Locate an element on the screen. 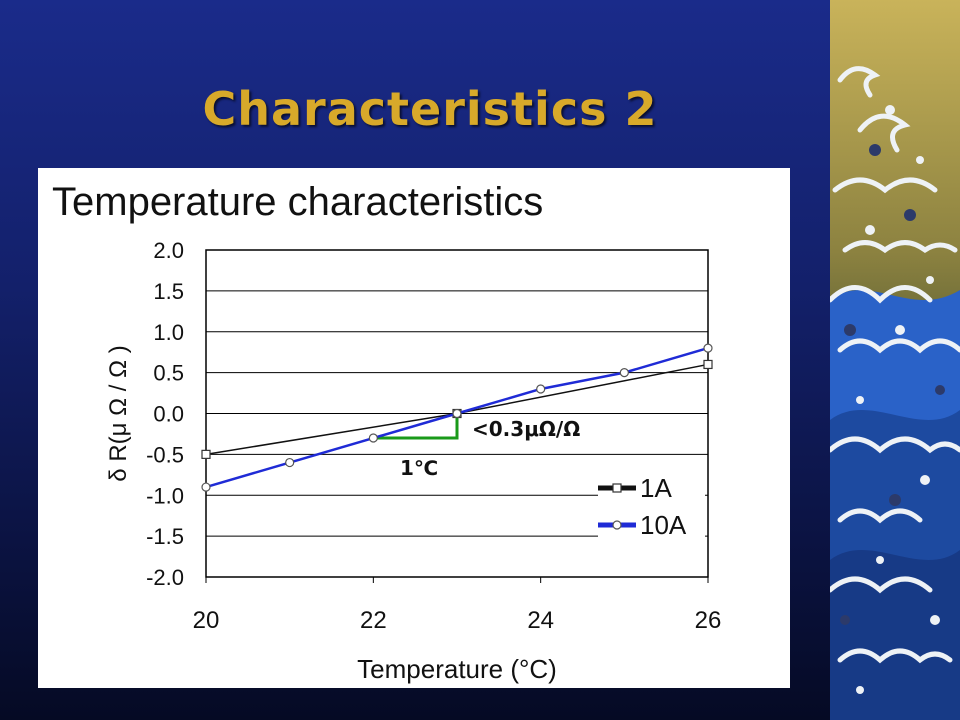 The width and height of the screenshot is (960, 720). slope-annotation: <0.3μΩ/Ω is located at coordinates (526, 429).